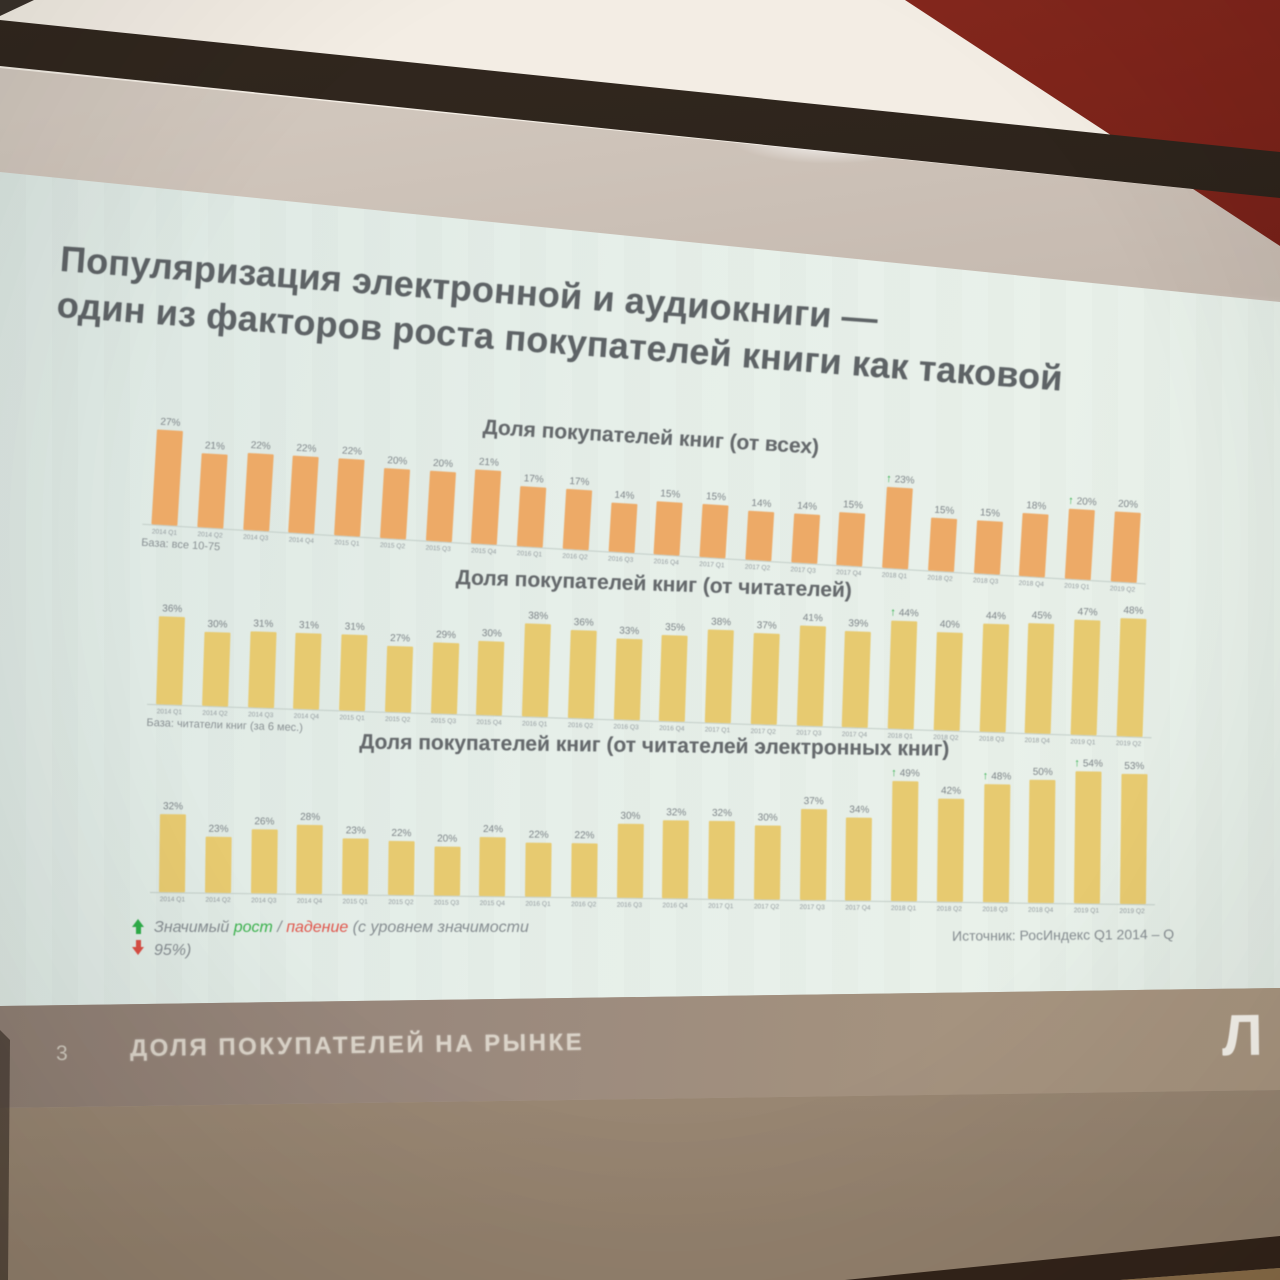 Image resolution: width=1280 pixels, height=1280 pixels. Describe the element at coordinates (173, 951) in the screenshot. I see `legend-line2: 95%)` at that location.